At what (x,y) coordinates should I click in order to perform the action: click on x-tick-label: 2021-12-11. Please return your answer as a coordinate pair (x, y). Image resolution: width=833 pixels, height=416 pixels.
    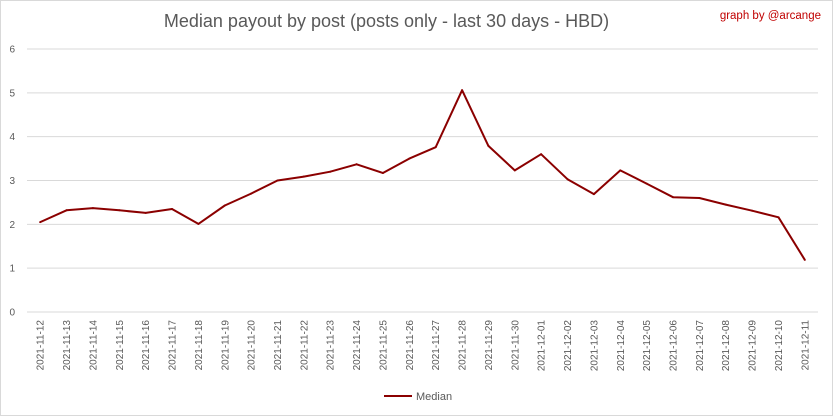
    Looking at the image, I should click on (805, 345).